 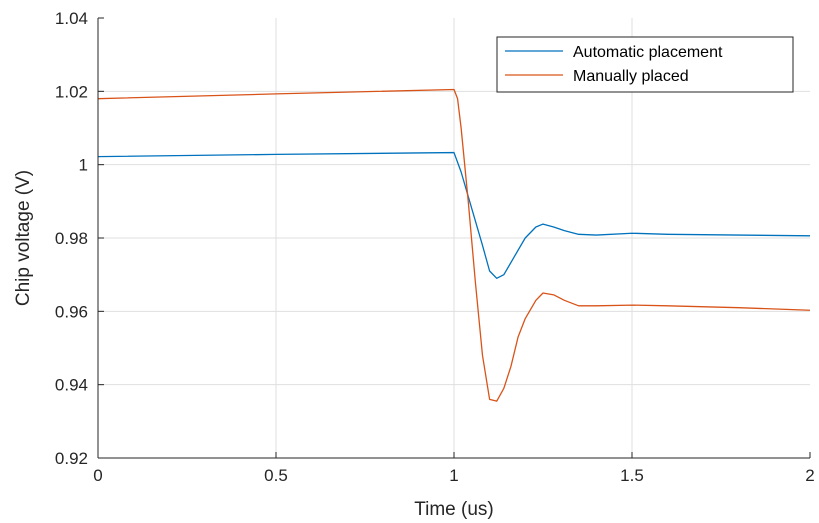 What do you see at coordinates (276, 475) in the screenshot?
I see `x-tick-label: 0.5` at bounding box center [276, 475].